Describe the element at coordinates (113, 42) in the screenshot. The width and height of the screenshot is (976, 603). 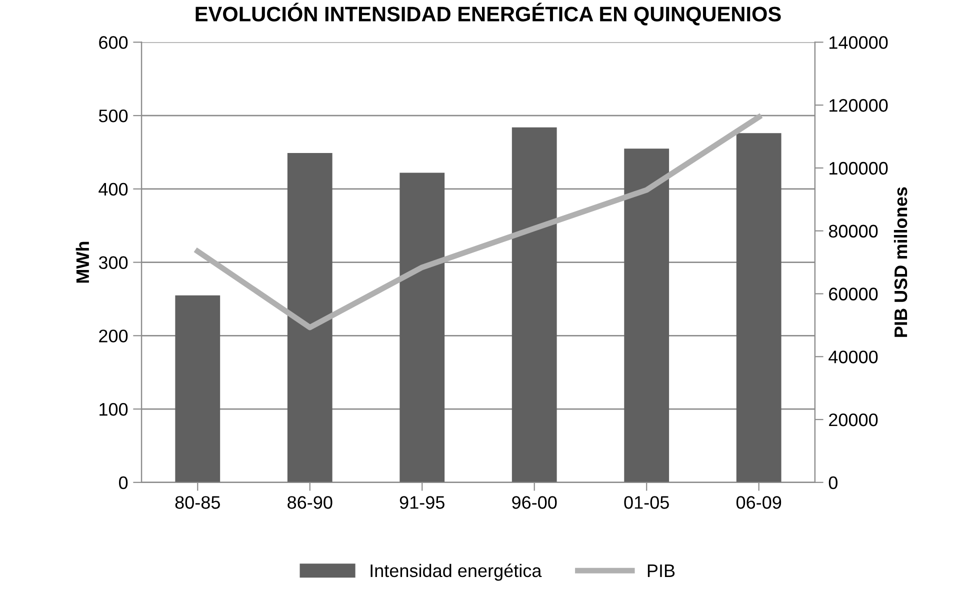
I see `y-tick-label: 600` at that location.